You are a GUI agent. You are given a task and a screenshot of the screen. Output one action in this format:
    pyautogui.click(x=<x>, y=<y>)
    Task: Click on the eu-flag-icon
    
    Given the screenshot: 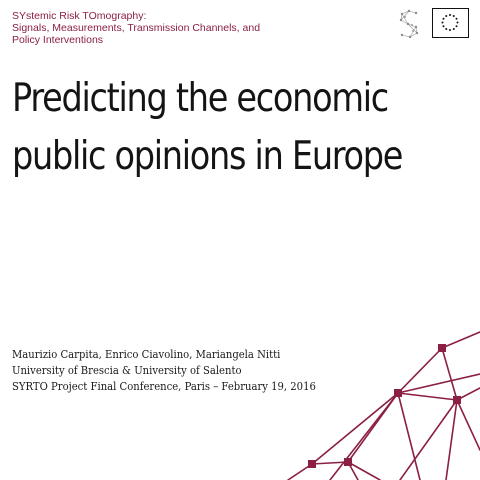 What is the action you would take?
    pyautogui.click(x=450, y=23)
    